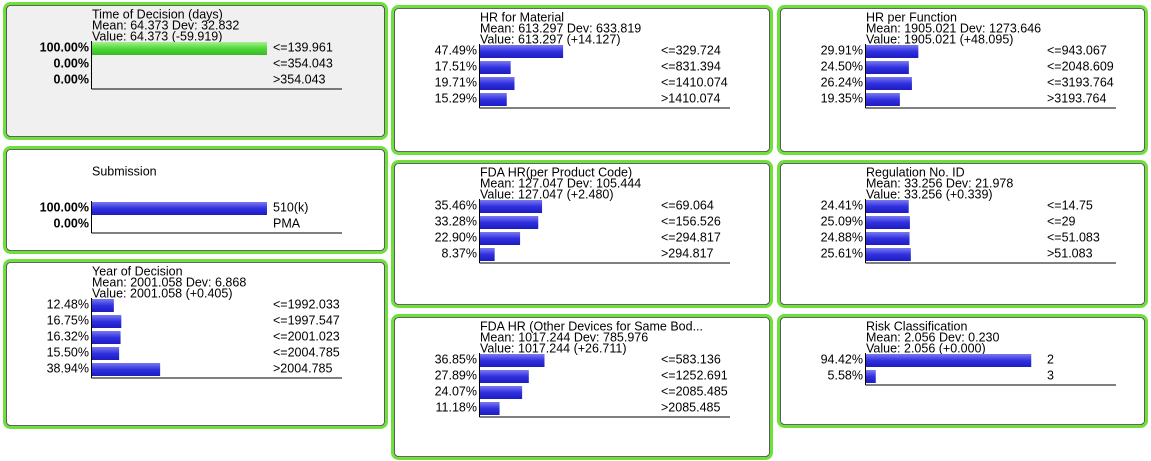 The height and width of the screenshot is (461, 1151). I want to click on state-prob: 35.46%, so click(456, 205).